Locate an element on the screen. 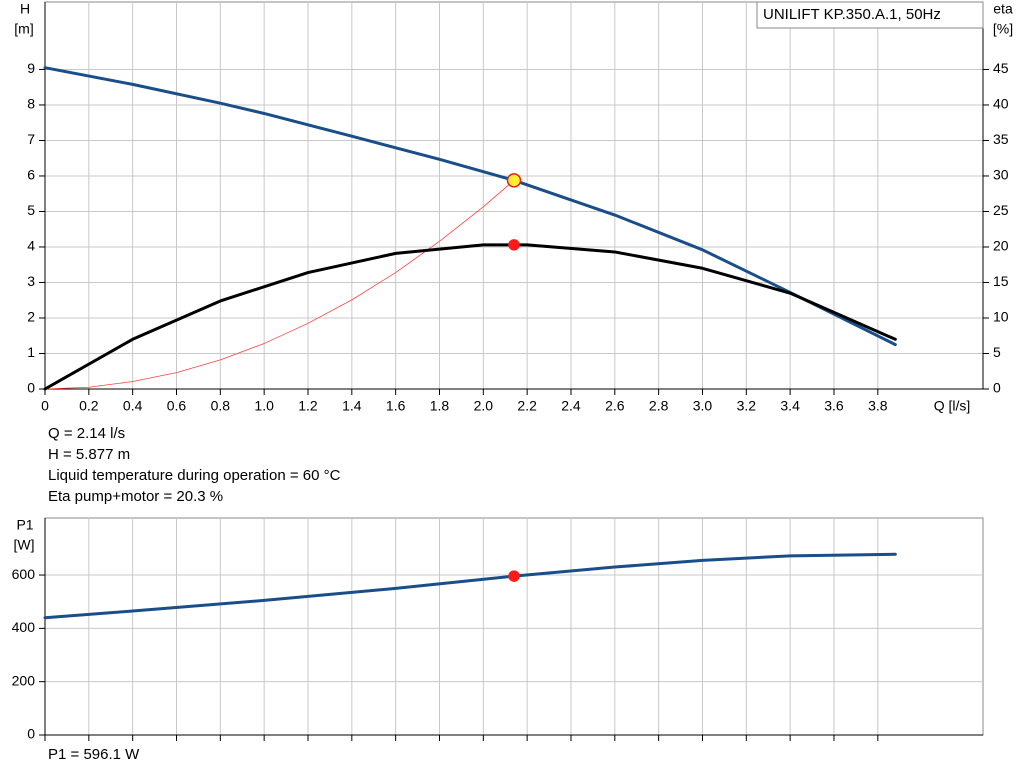 This screenshot has width=1024, height=781. y-tick-label: 9 is located at coordinates (31, 68).